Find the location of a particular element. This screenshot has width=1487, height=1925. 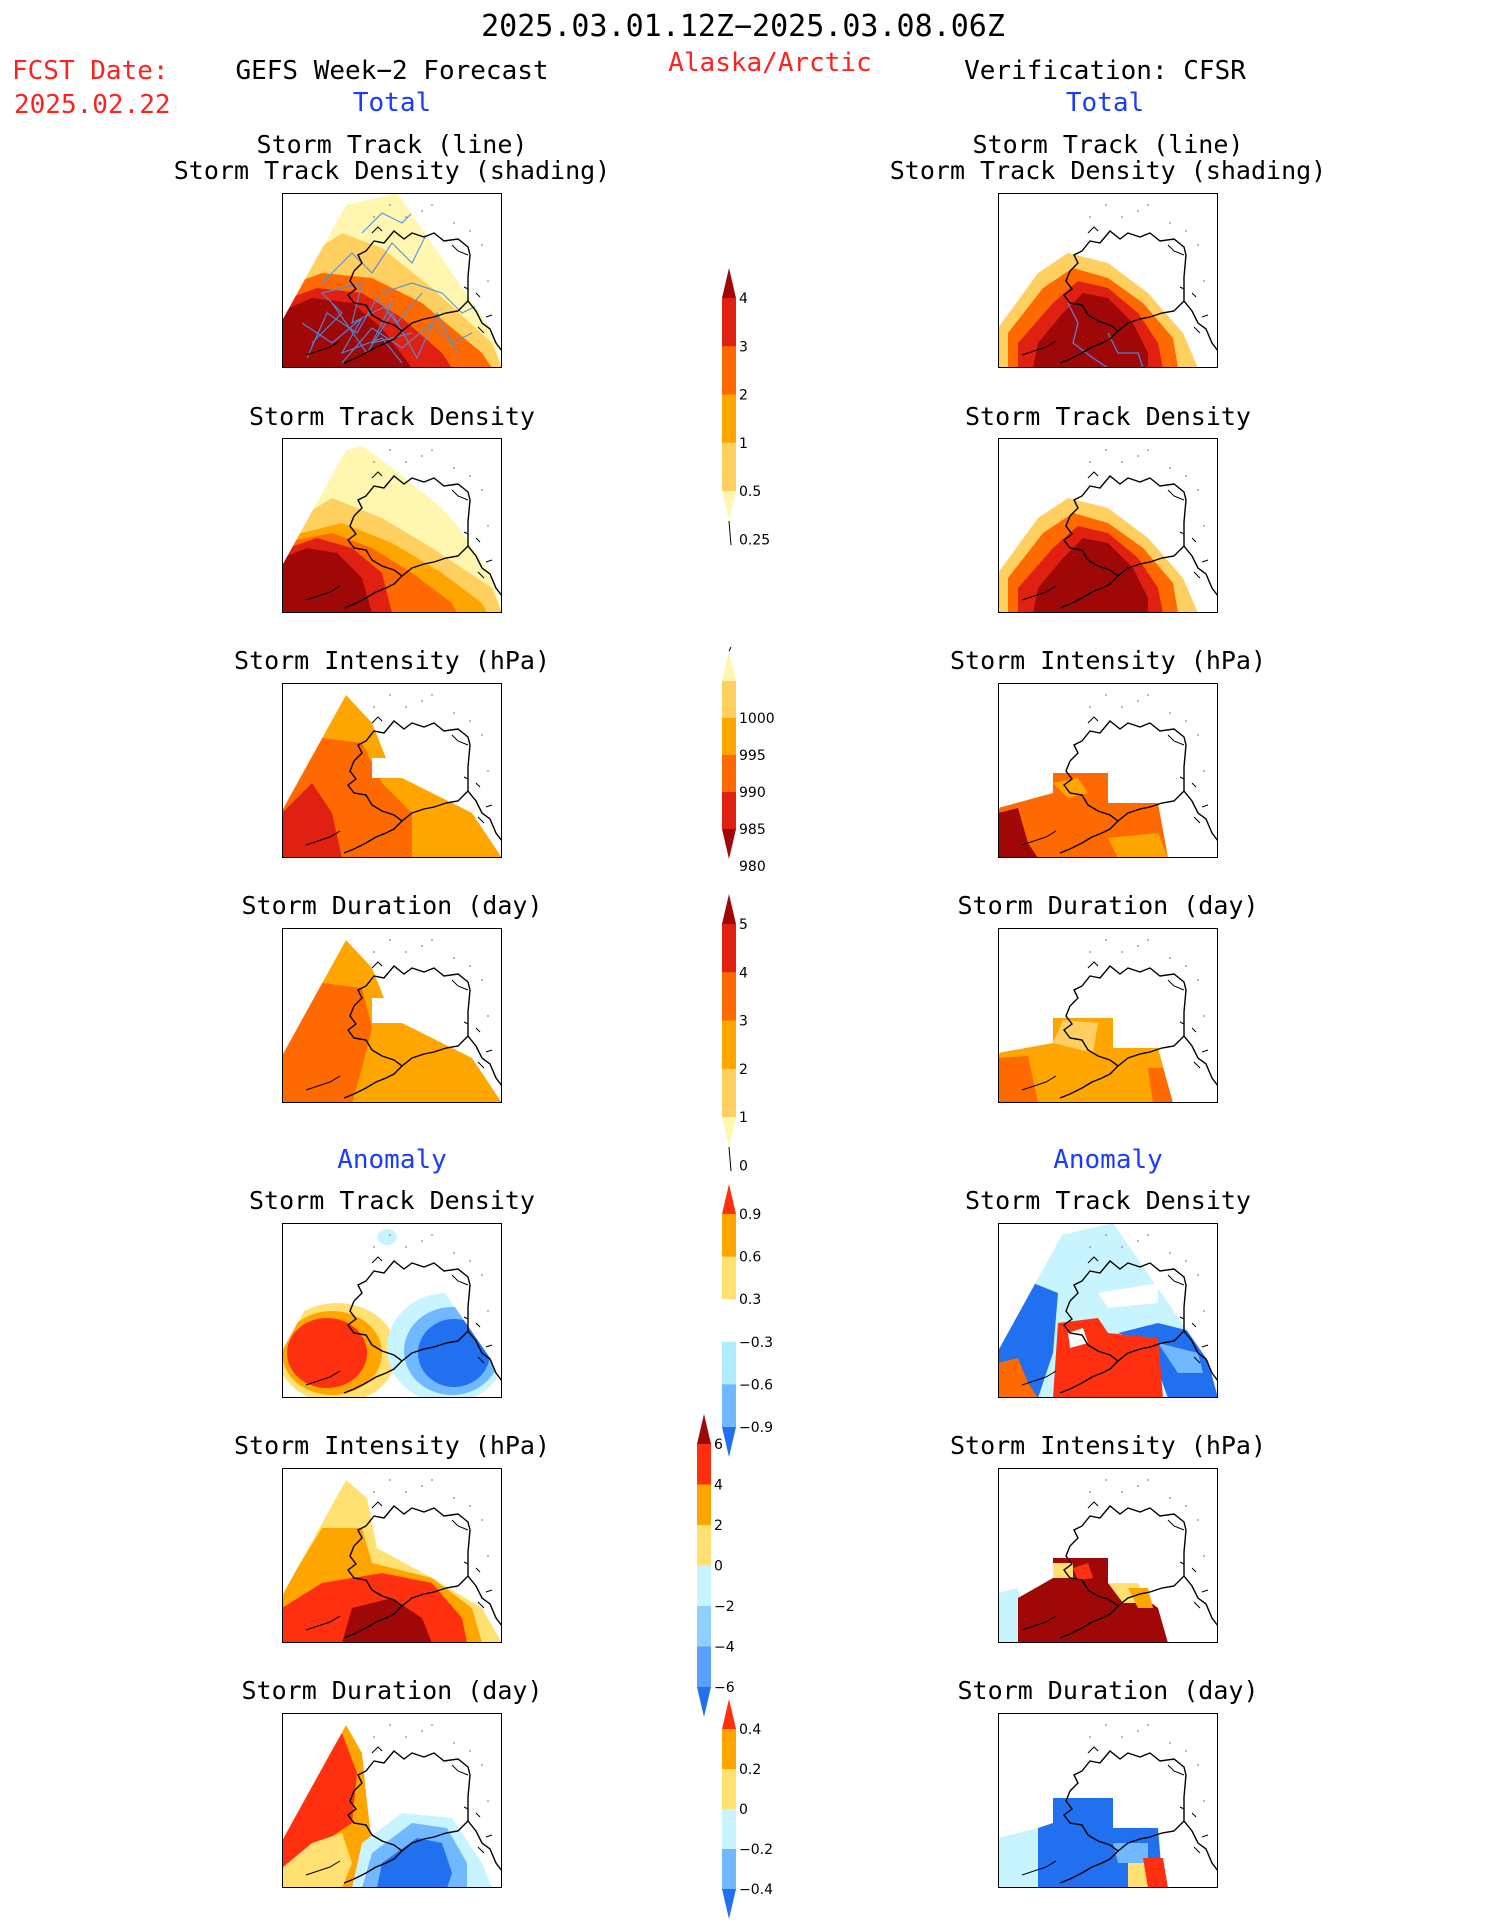

intensity_anom-tick-label: 0 is located at coordinates (718, 1567).